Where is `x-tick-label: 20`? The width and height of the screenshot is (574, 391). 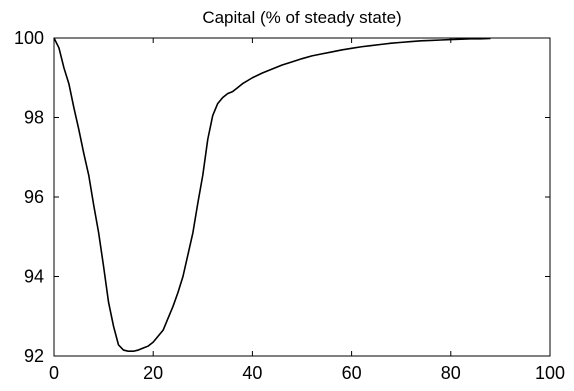 x-tick-label: 20 is located at coordinates (153, 373).